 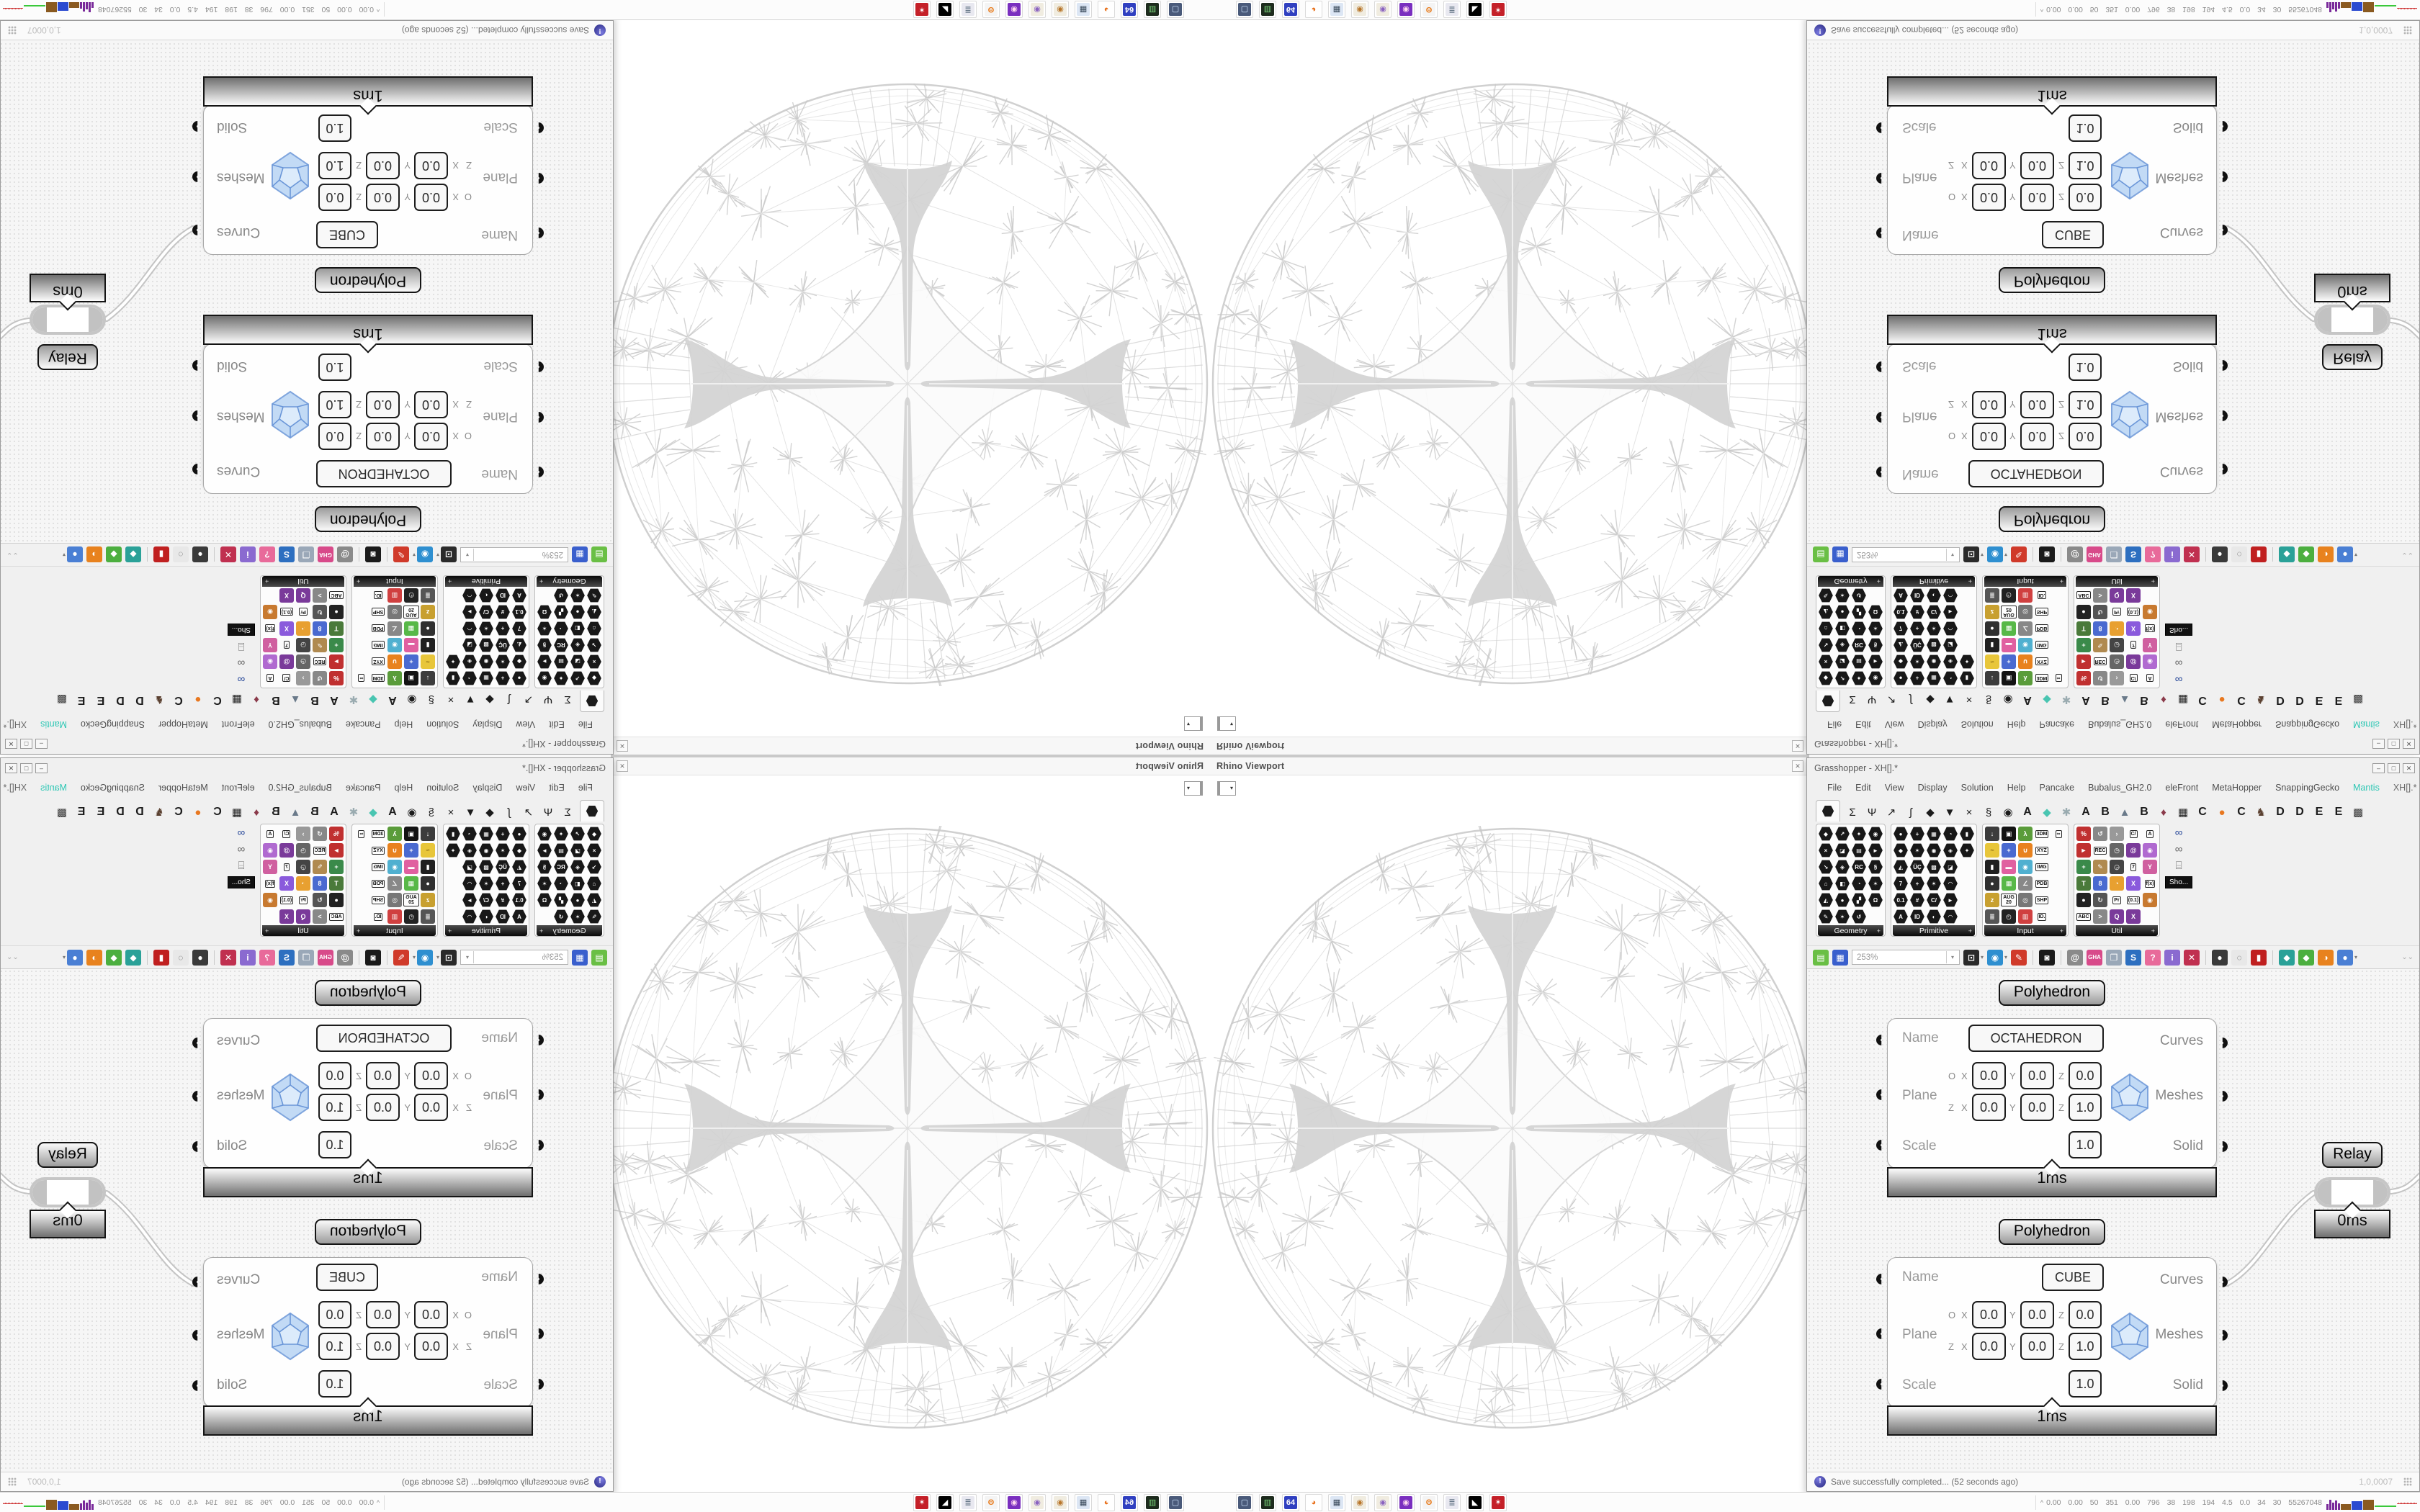 What do you see at coordinates (1901, 867) in the screenshot?
I see `component-icon: ◭` at bounding box center [1901, 867].